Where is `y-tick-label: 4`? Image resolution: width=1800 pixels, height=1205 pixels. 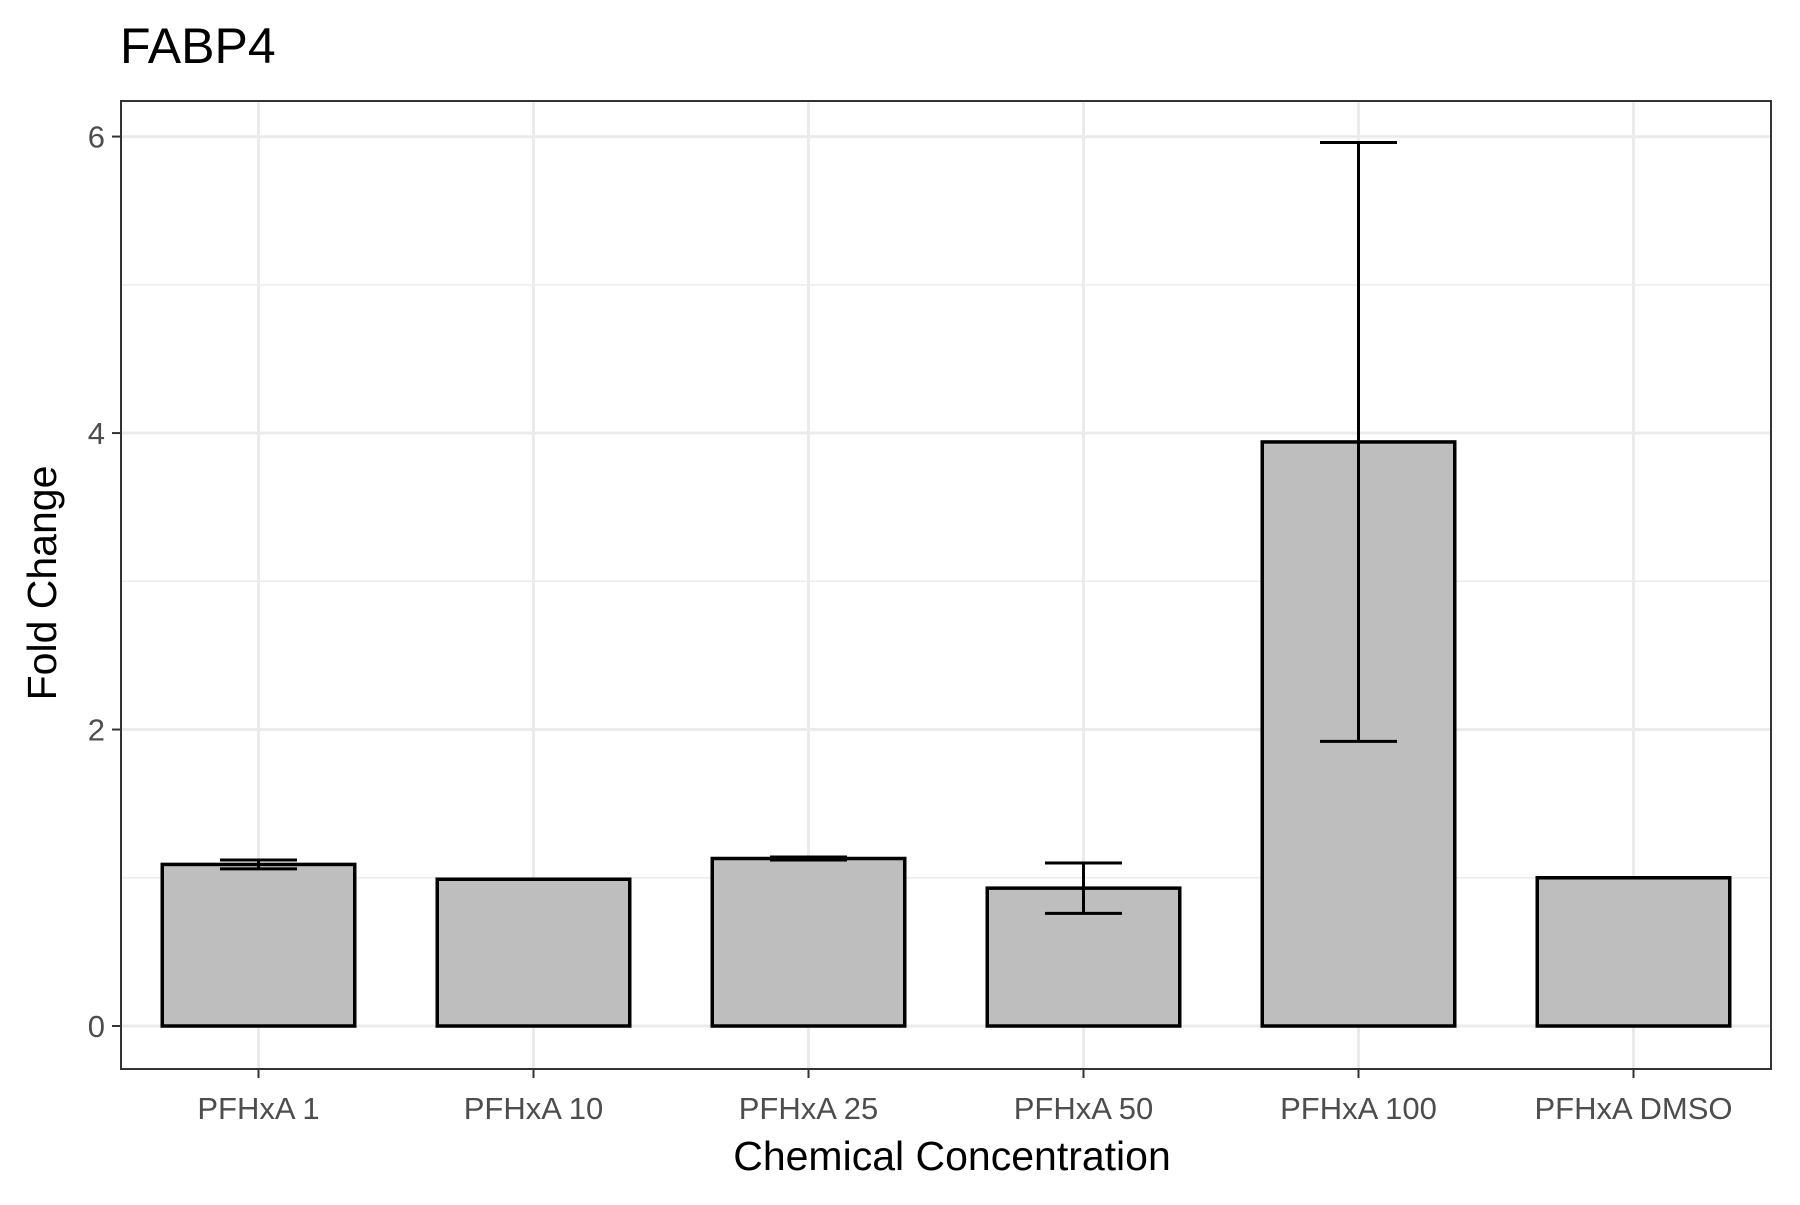 y-tick-label: 4 is located at coordinates (96, 433).